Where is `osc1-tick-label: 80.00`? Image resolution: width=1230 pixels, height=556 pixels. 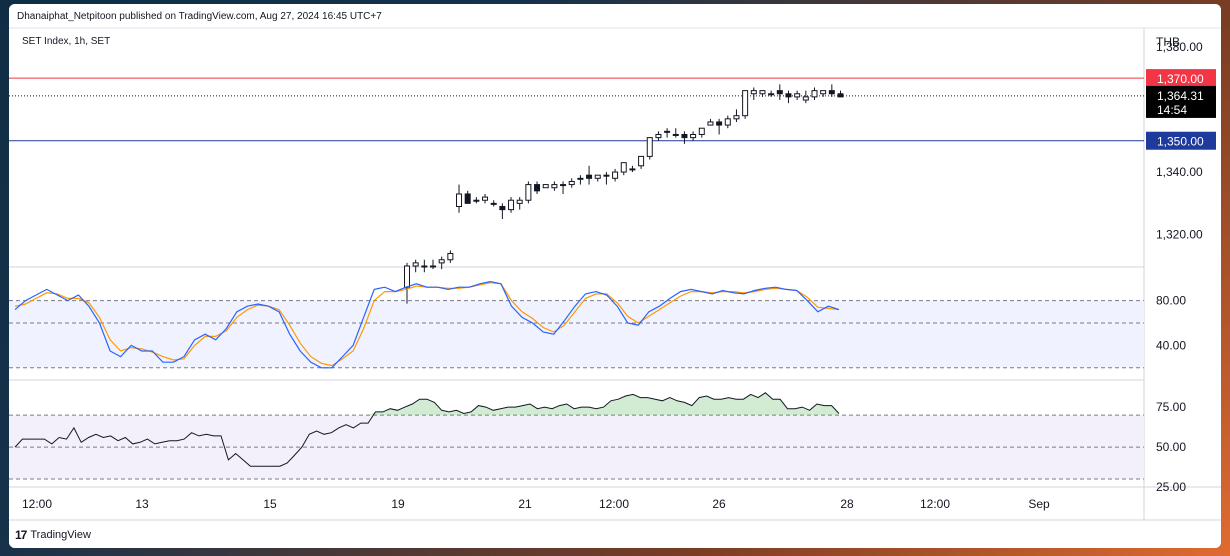 osc1-tick-label: 80.00 is located at coordinates (1171, 301).